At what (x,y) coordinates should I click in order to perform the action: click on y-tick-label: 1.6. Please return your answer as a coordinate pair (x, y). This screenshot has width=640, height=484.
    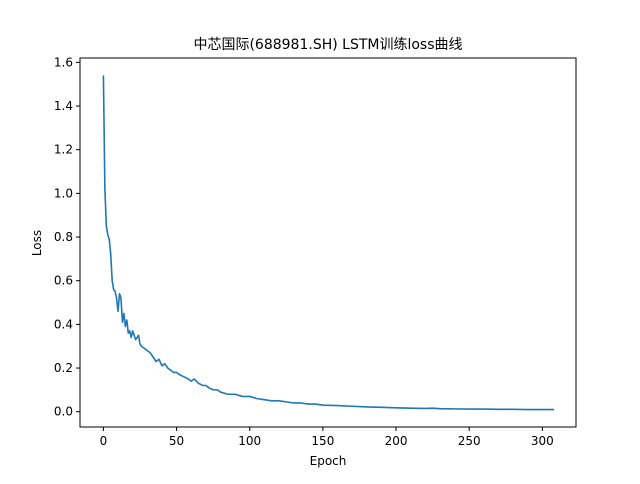
    Looking at the image, I should click on (63, 62).